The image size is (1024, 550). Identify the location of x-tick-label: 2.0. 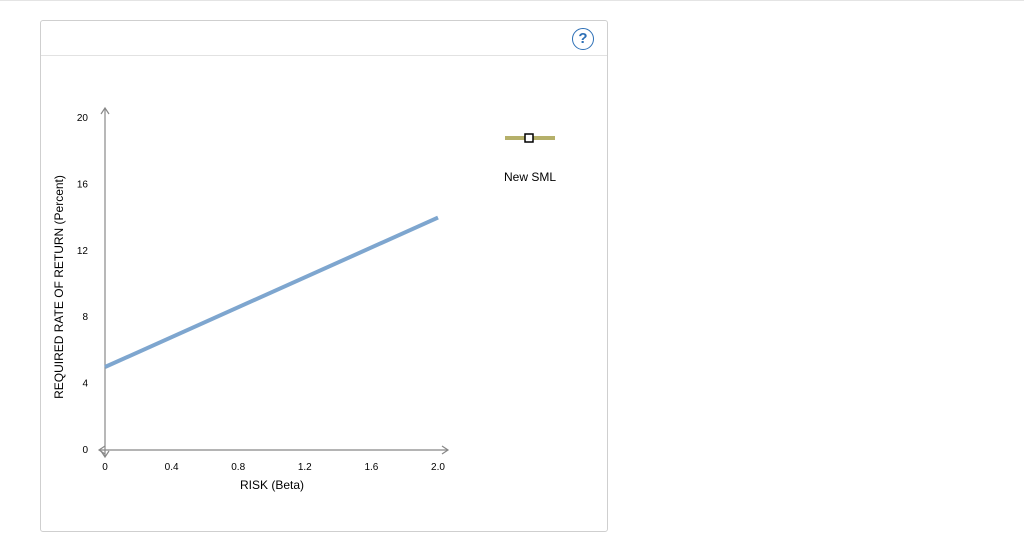
(438, 467).